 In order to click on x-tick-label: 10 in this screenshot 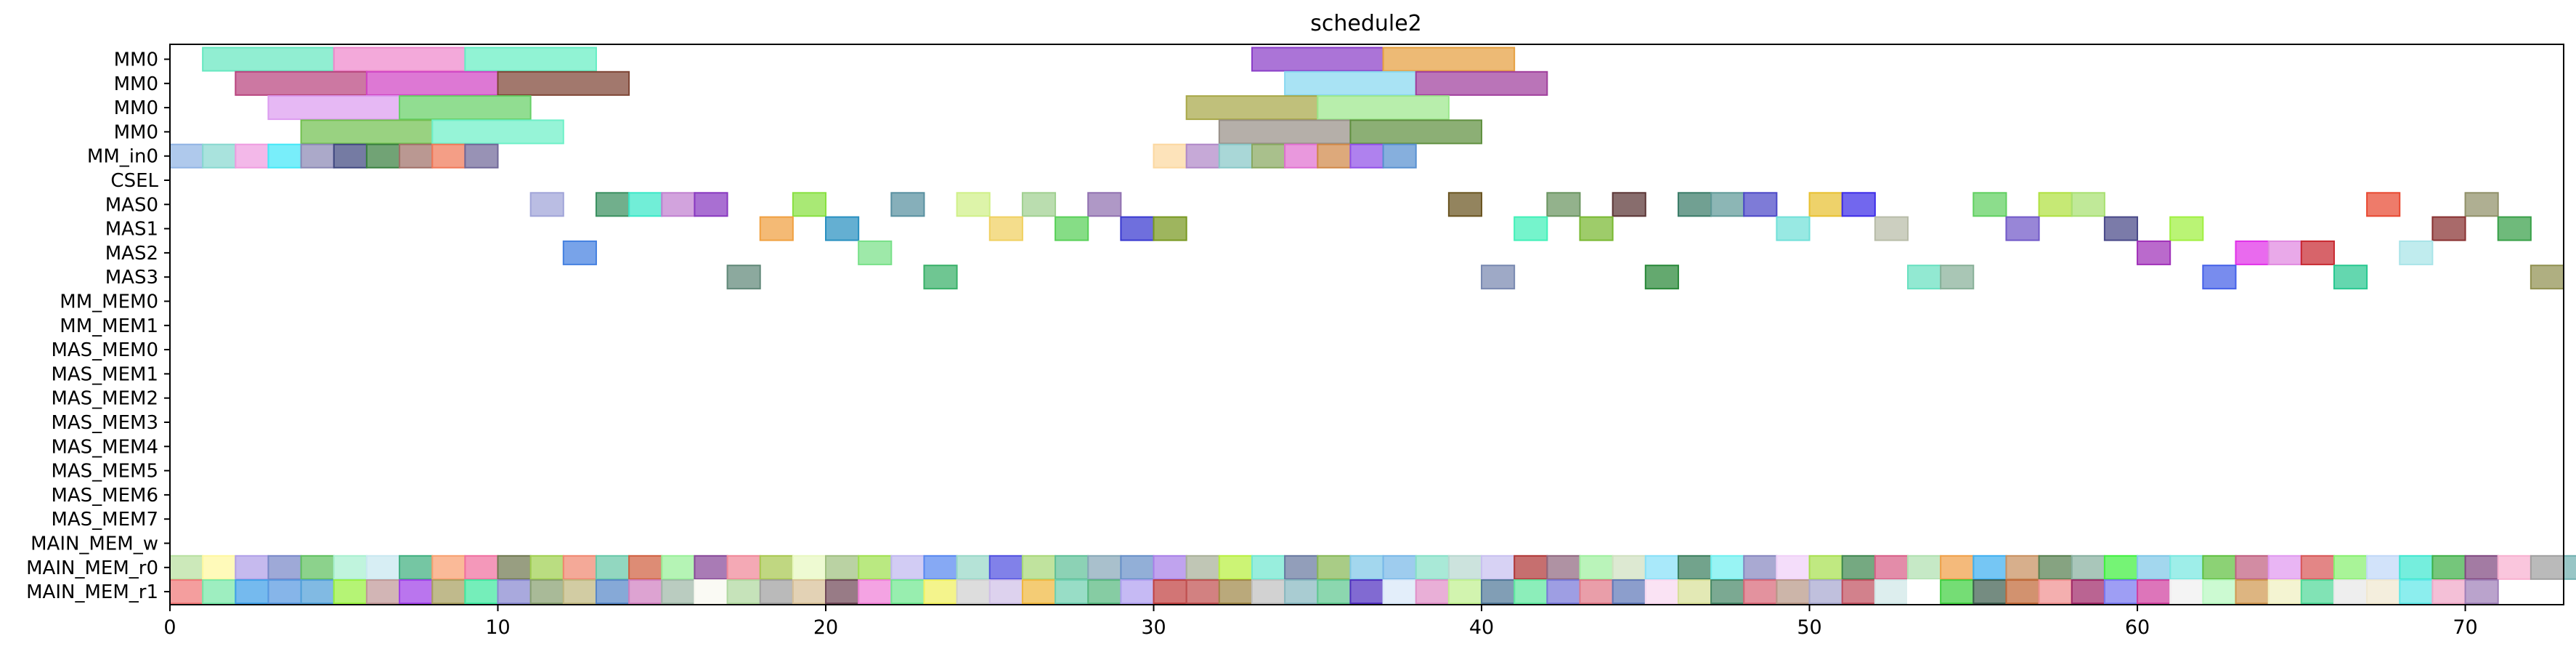, I will do `click(497, 627)`.